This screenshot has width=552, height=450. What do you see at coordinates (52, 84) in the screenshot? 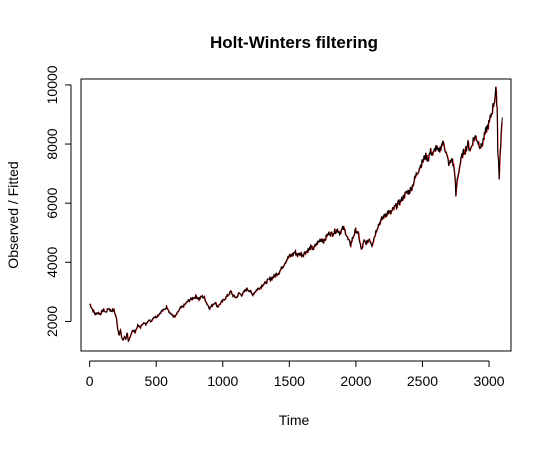
I see `y-tick-label: 10000` at bounding box center [52, 84].